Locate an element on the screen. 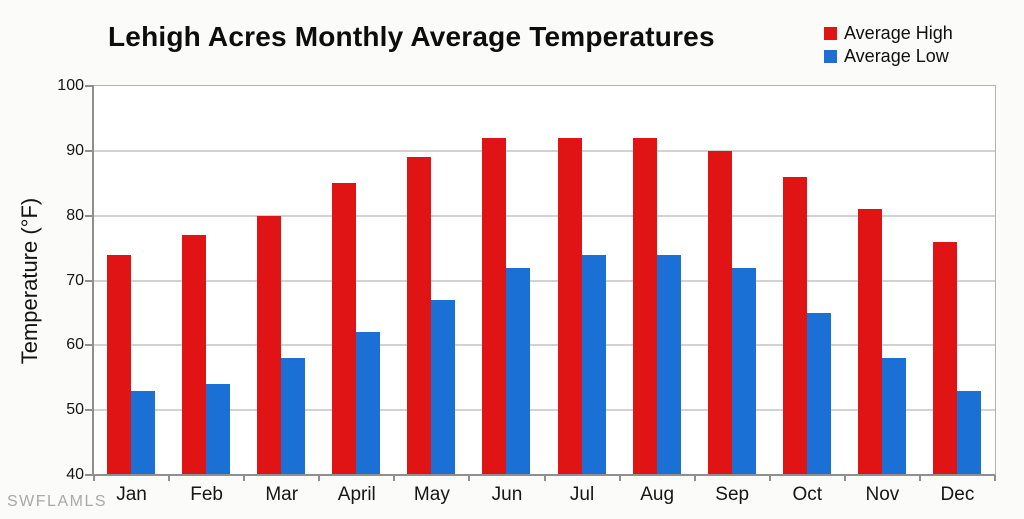  bar-high-Oct is located at coordinates (794, 325).